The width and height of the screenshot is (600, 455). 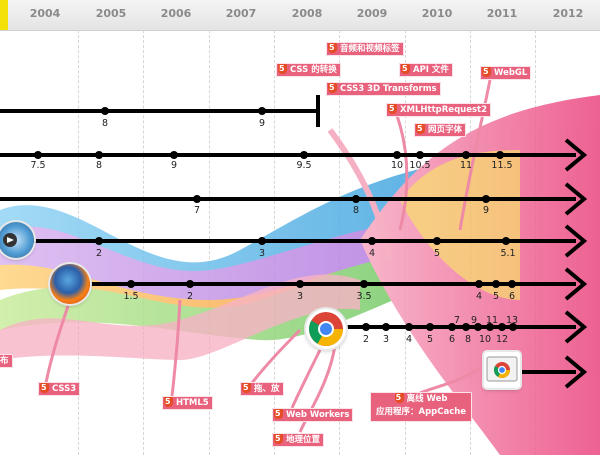 What do you see at coordinates (501, 165) in the screenshot?
I see `tick-label: 11.5` at bounding box center [501, 165].